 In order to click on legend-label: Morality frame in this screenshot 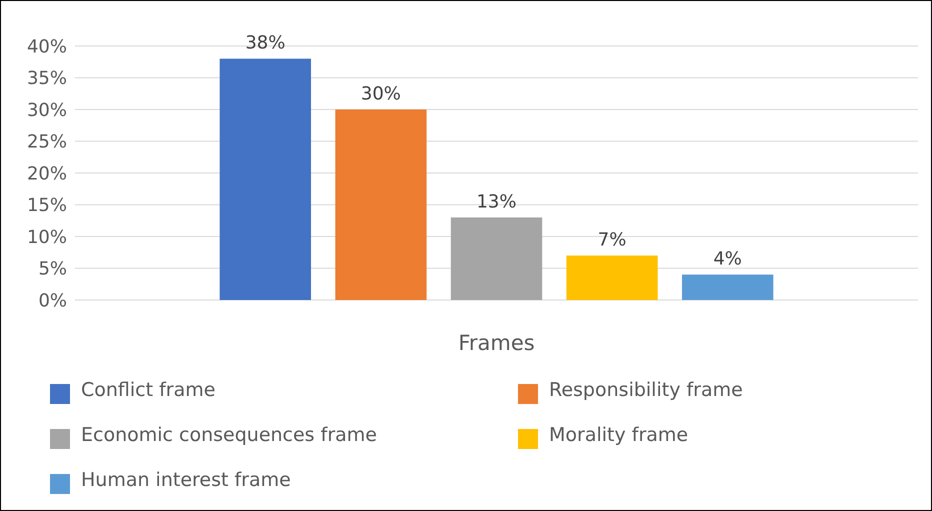, I will do `click(618, 435)`.